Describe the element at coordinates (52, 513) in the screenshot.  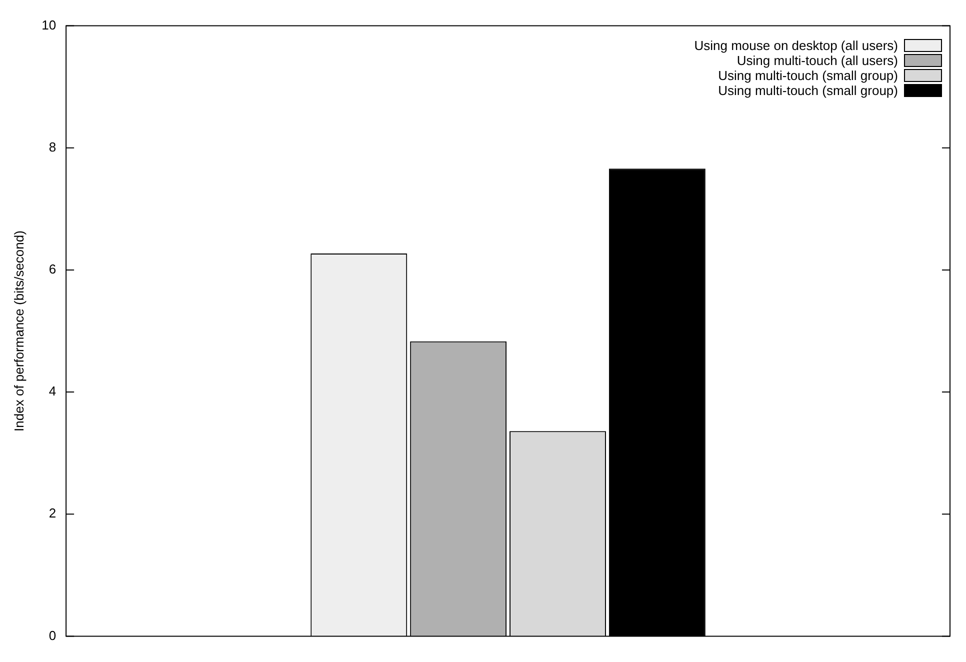
I see `y-tick-label: 2` at that location.